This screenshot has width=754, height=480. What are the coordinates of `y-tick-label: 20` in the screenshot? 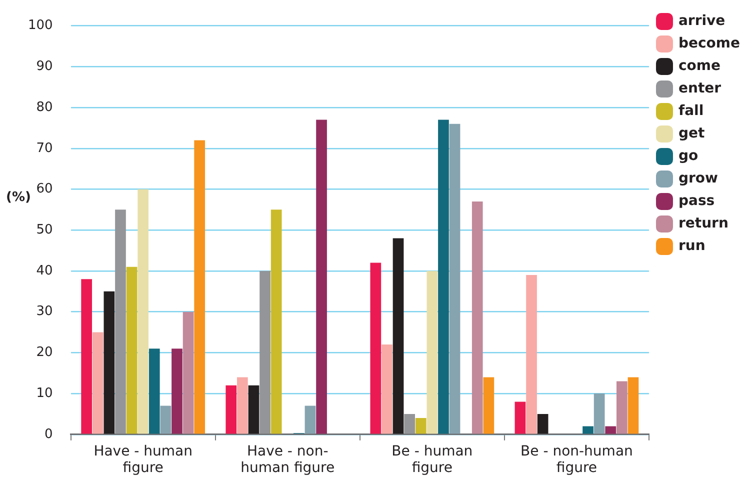 It's located at (44, 352).